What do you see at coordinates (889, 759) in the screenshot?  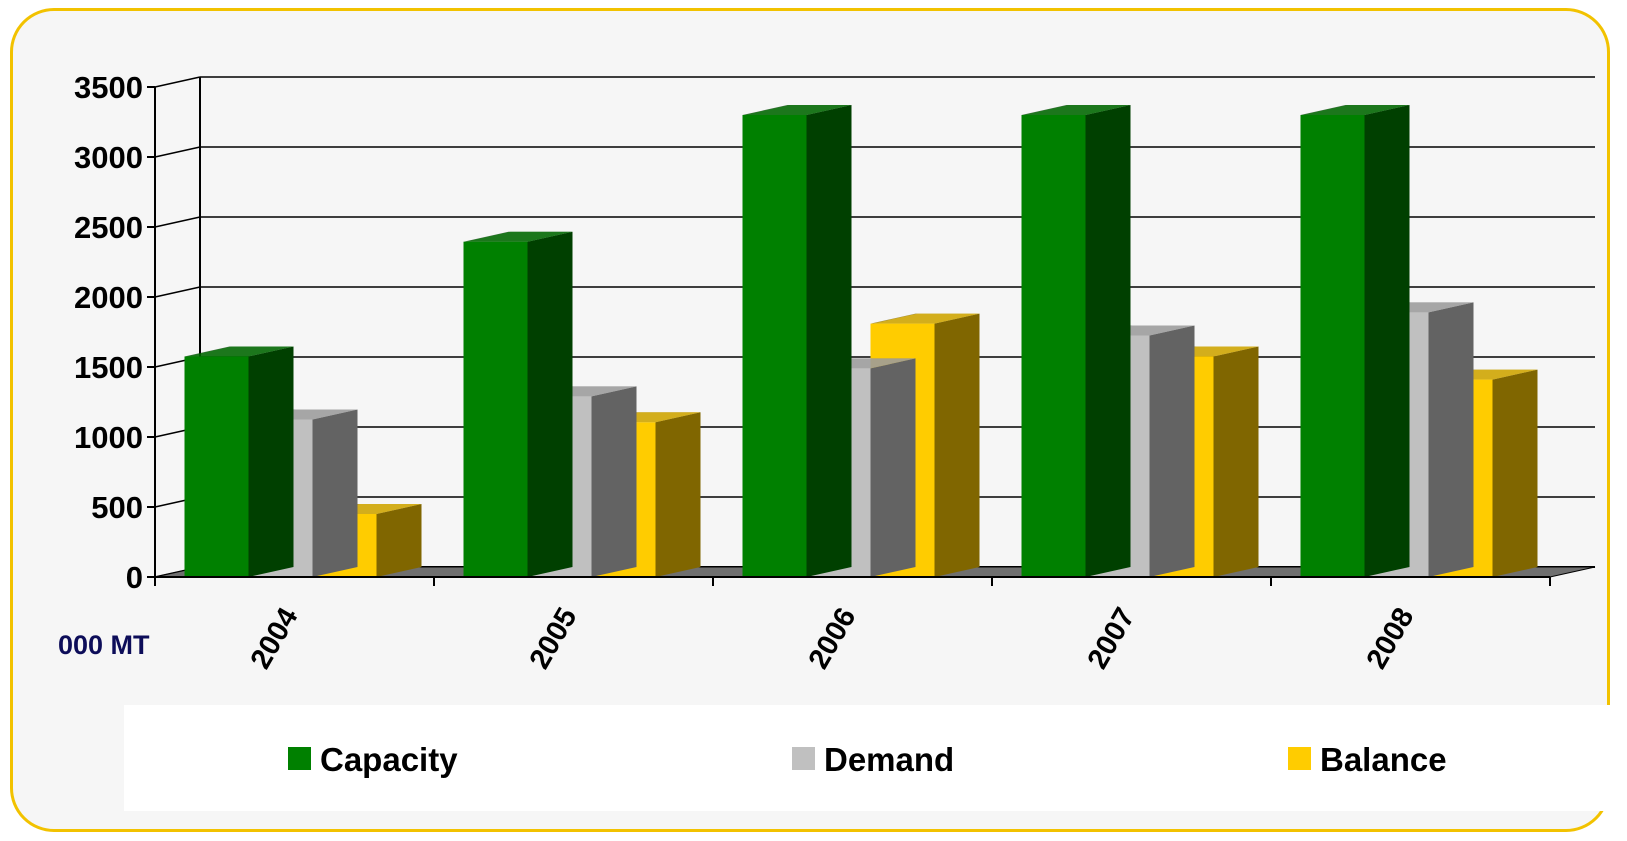 I see `legend-label-demand: Demand` at bounding box center [889, 759].